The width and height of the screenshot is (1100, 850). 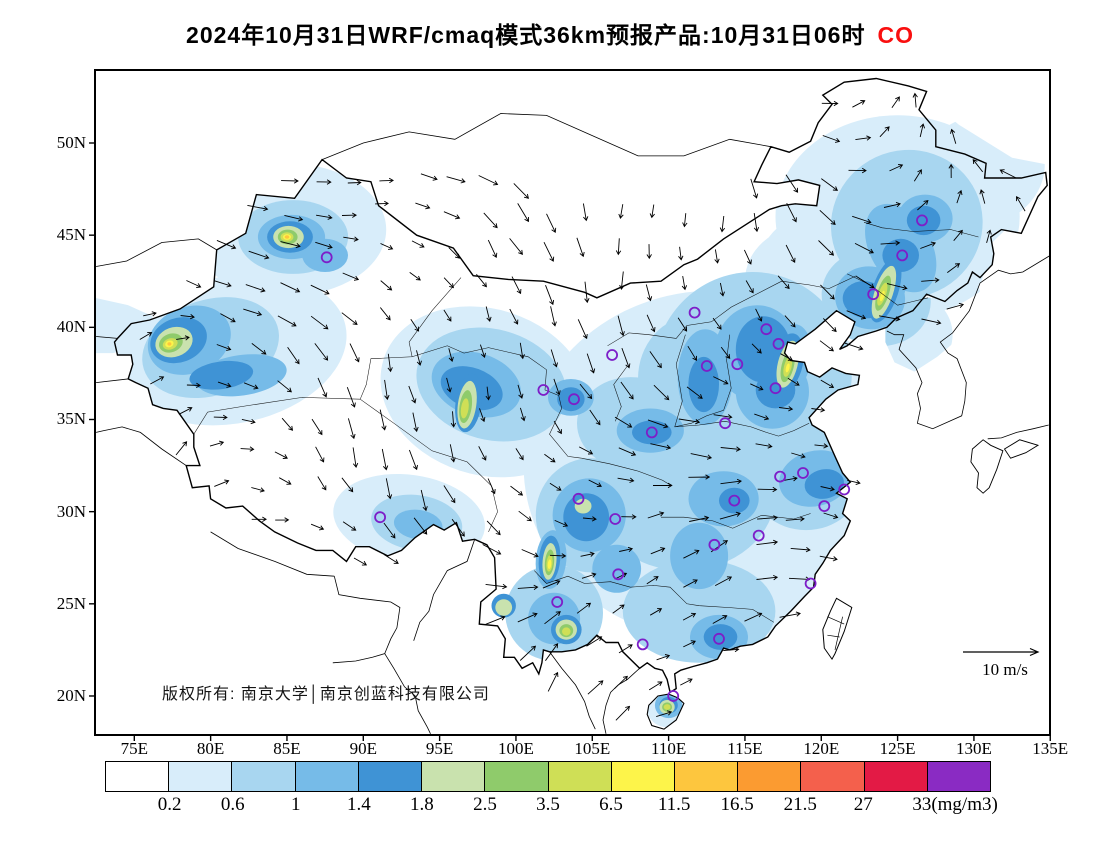 I want to click on wind-scale-label: 10 m/s, so click(x=1005, y=669).